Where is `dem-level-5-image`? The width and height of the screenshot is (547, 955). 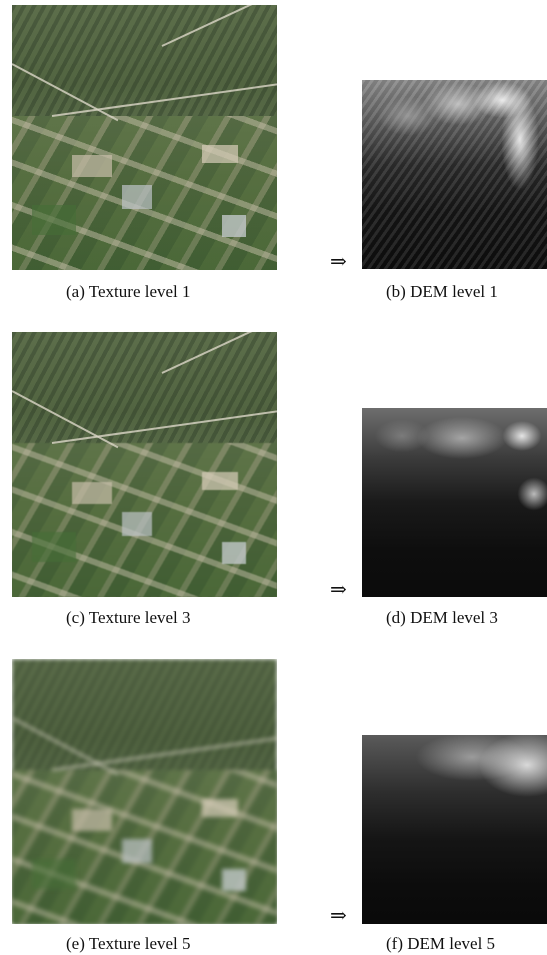
dem-level-5-image is located at coordinates (454, 829).